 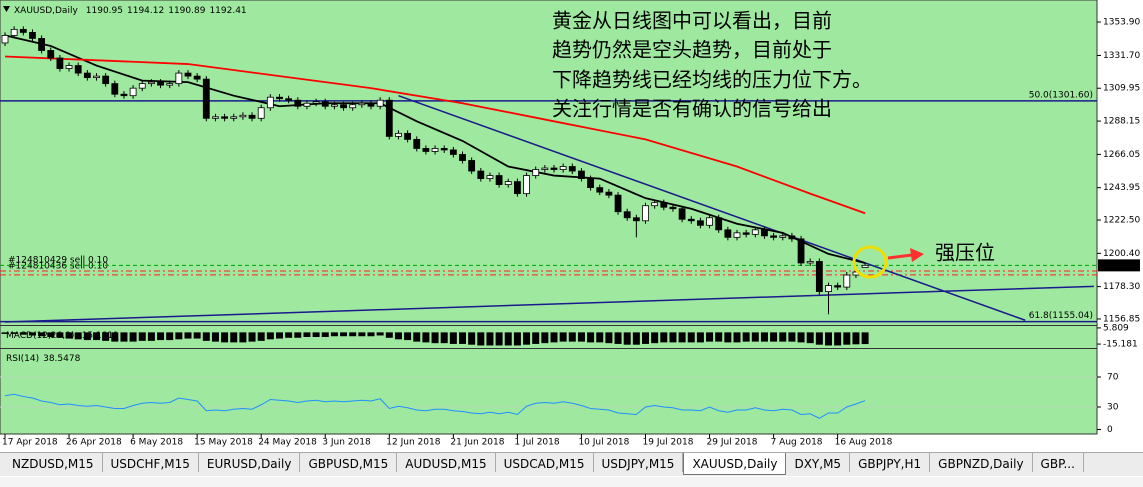 I want to click on price-box, so click(x=1119, y=265).